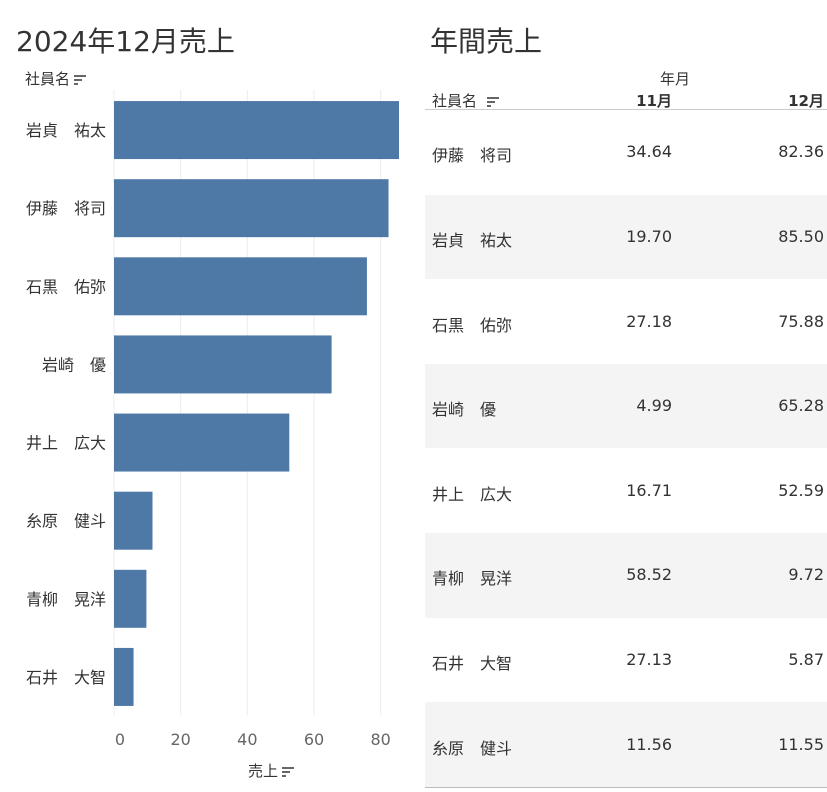 This screenshot has height=792, width=827. What do you see at coordinates (649, 744) in the screenshot?
I see `table-cell-nov: 11.56` at bounding box center [649, 744].